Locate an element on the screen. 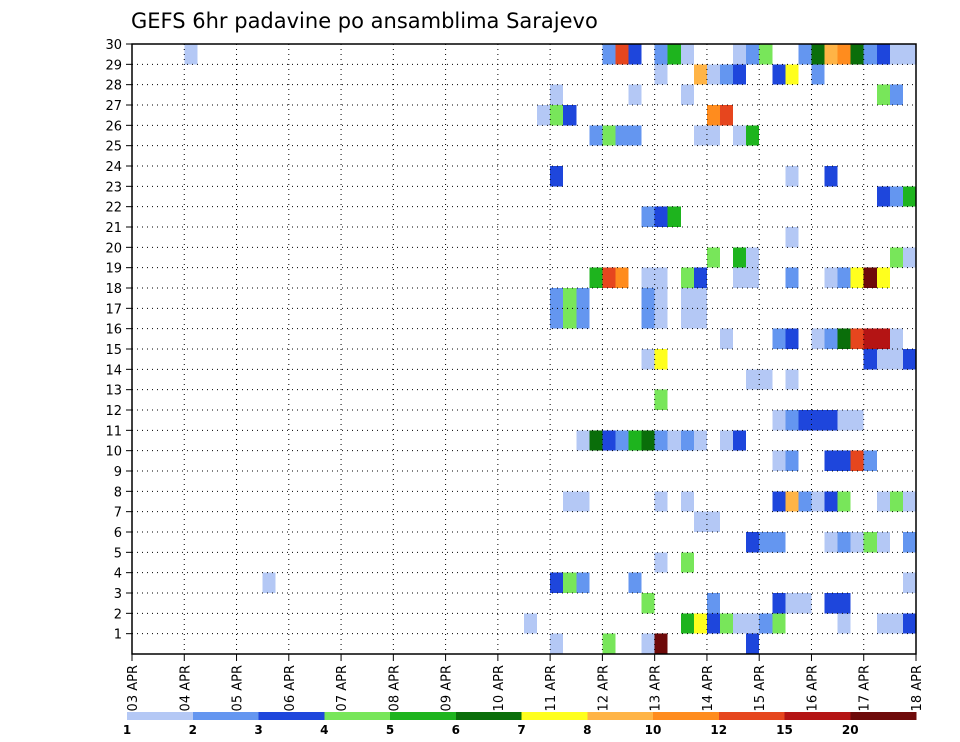 This screenshot has width=960, height=742. y-tick-label: 23 is located at coordinates (113, 187).